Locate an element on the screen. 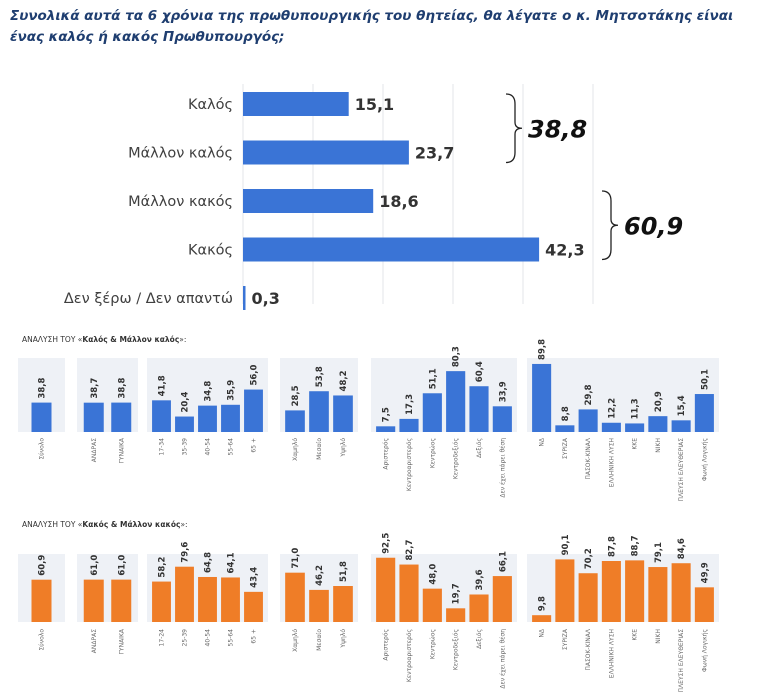 The height and width of the screenshot is (694, 768). total-label: 38,8 is located at coordinates (557, 129).